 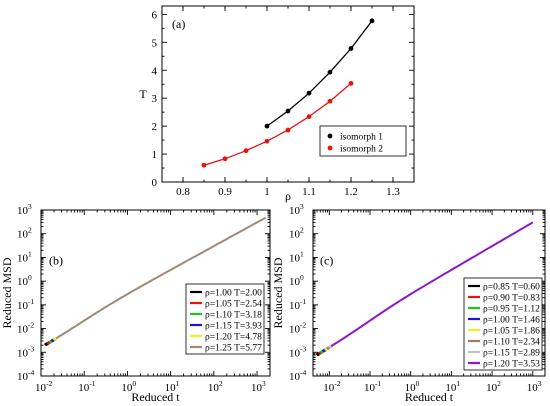 What do you see at coordinates (267, 192) in the screenshot?
I see `x-tick-label: 1` at bounding box center [267, 192].